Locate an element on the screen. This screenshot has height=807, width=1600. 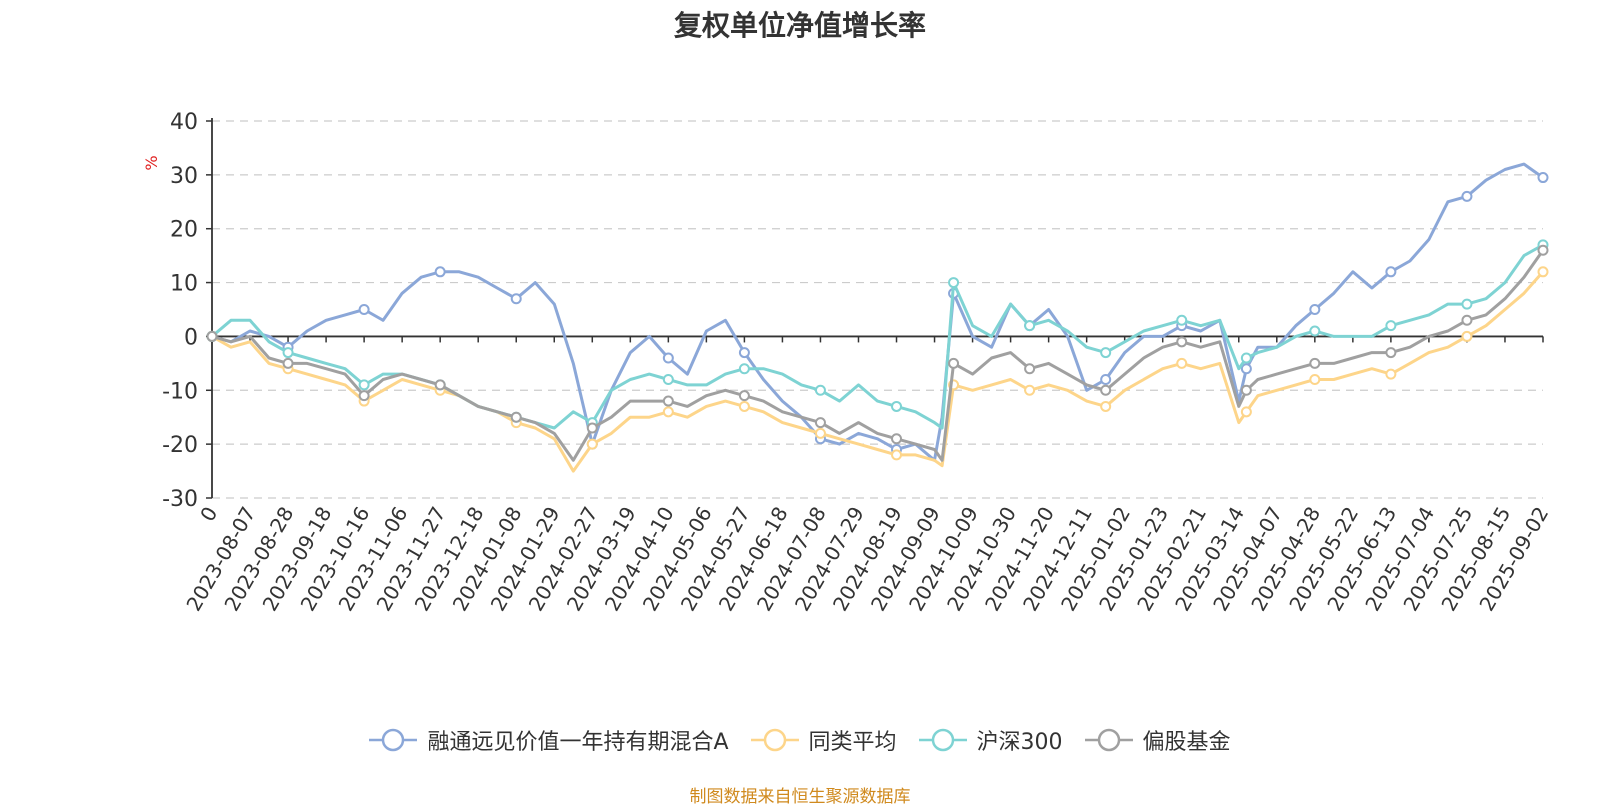
legend-item: 偏股基金 is located at coordinates (1157, 740).